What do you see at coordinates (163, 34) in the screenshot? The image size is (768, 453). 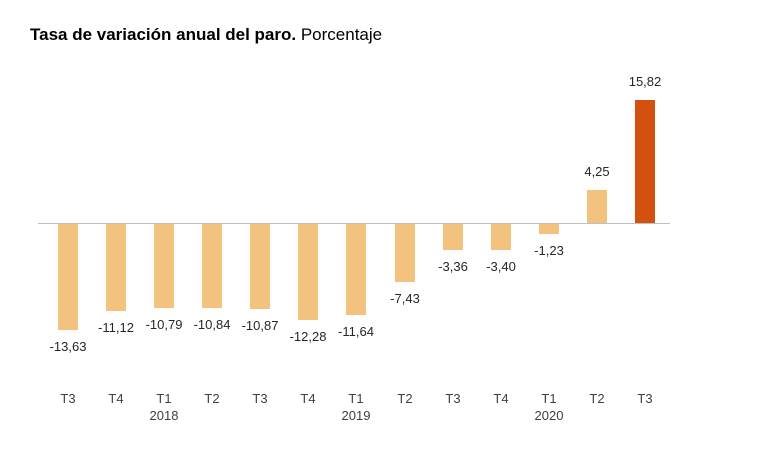 I see `chart-title-main: Tasa de variación anual del paro.` at bounding box center [163, 34].